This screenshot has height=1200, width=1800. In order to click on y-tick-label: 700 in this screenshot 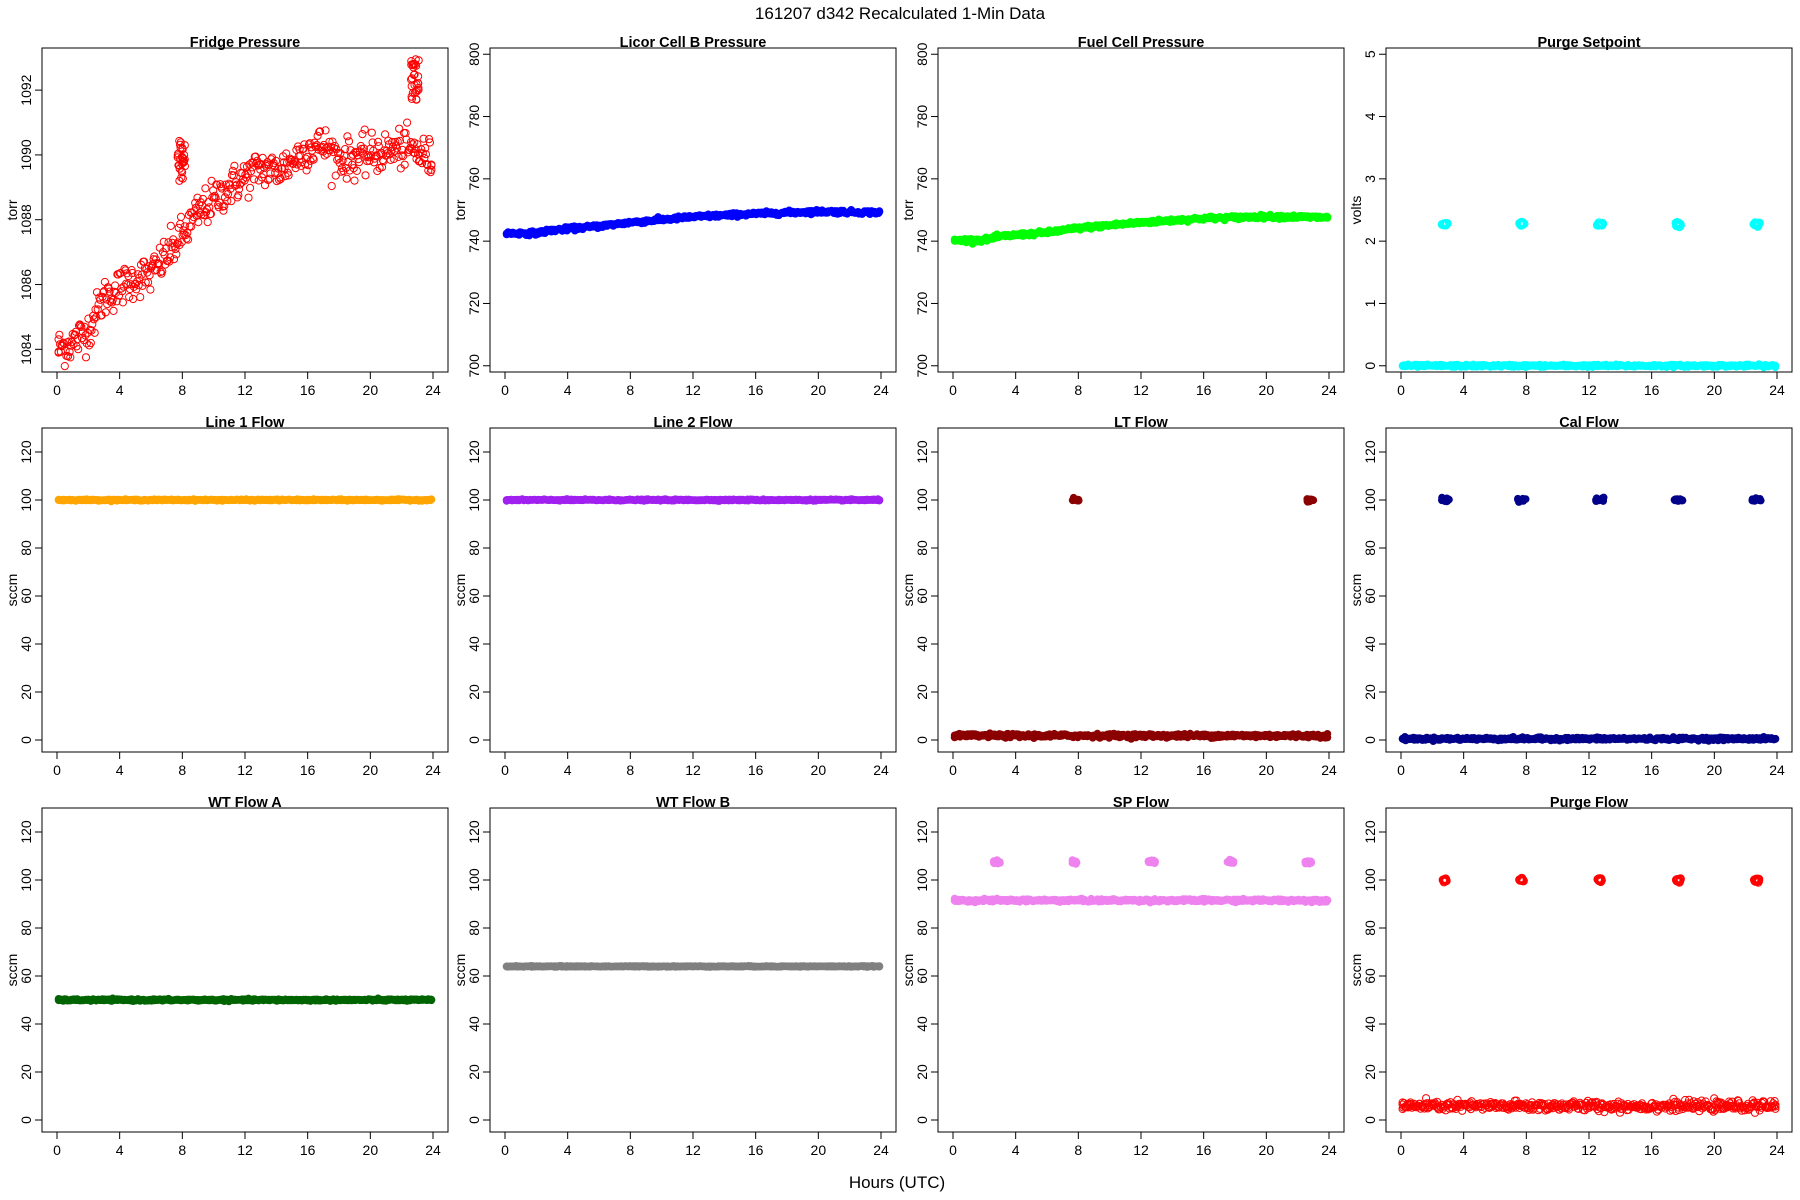, I will do `click(922, 366)`.